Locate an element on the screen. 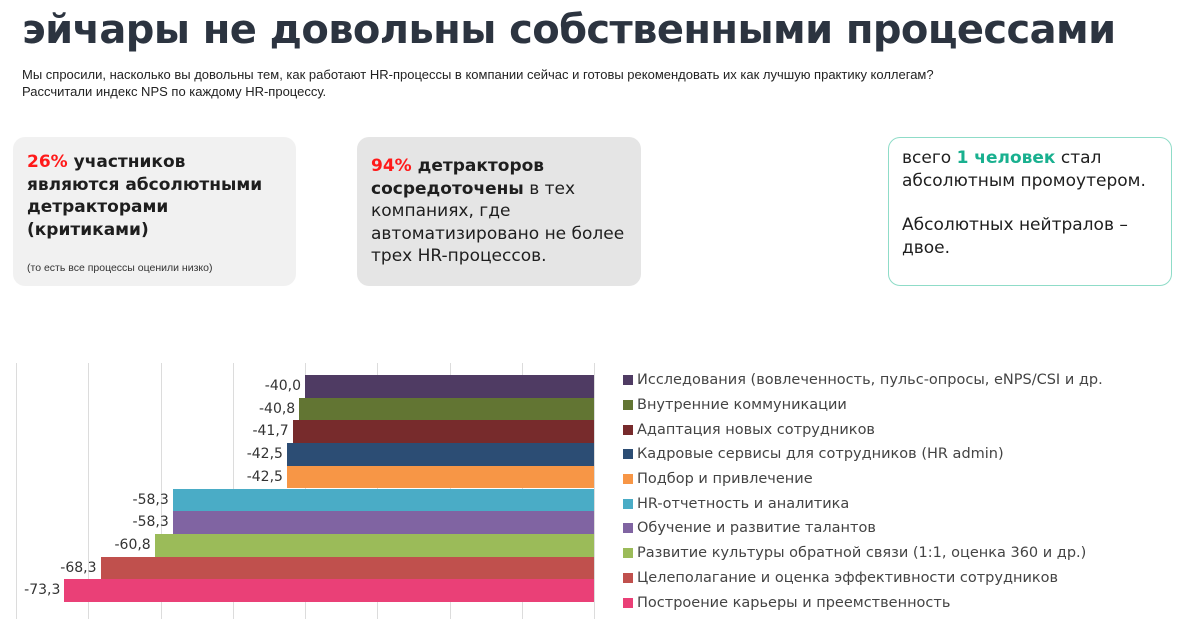  legend-label: Внутренние коммуникации is located at coordinates (742, 405).